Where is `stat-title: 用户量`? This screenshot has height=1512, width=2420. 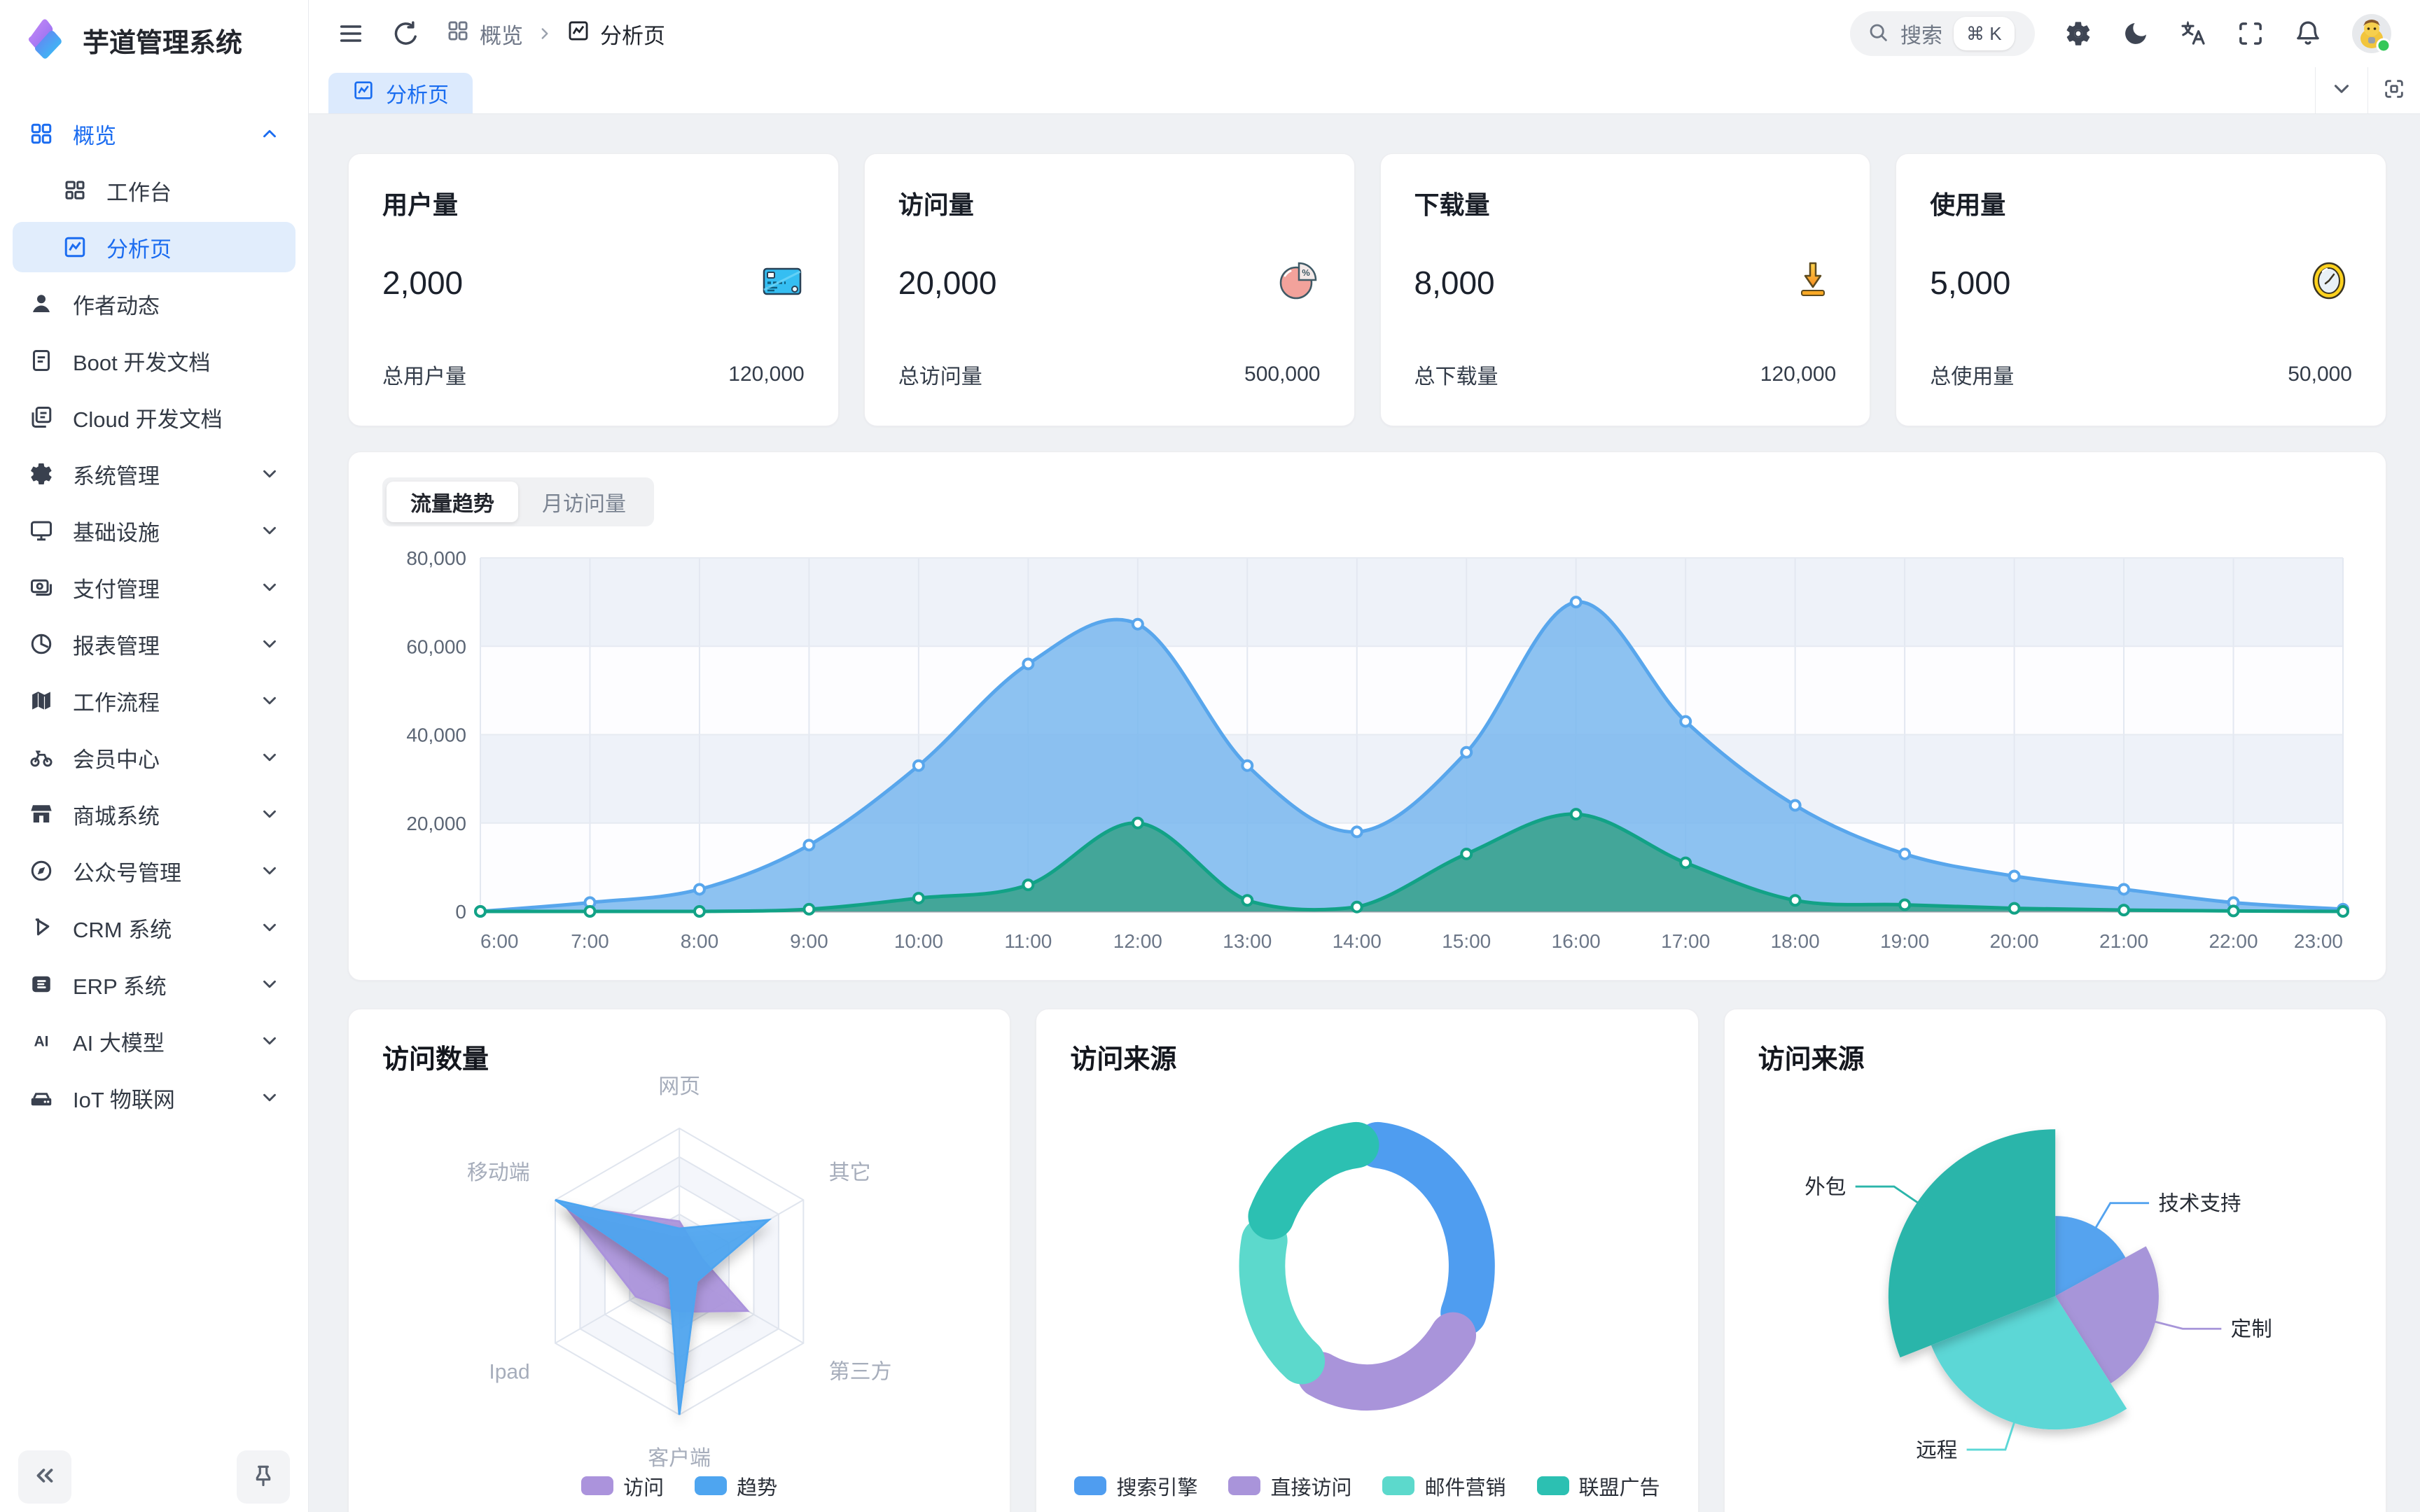
stat-title: 用户量 is located at coordinates (421, 204).